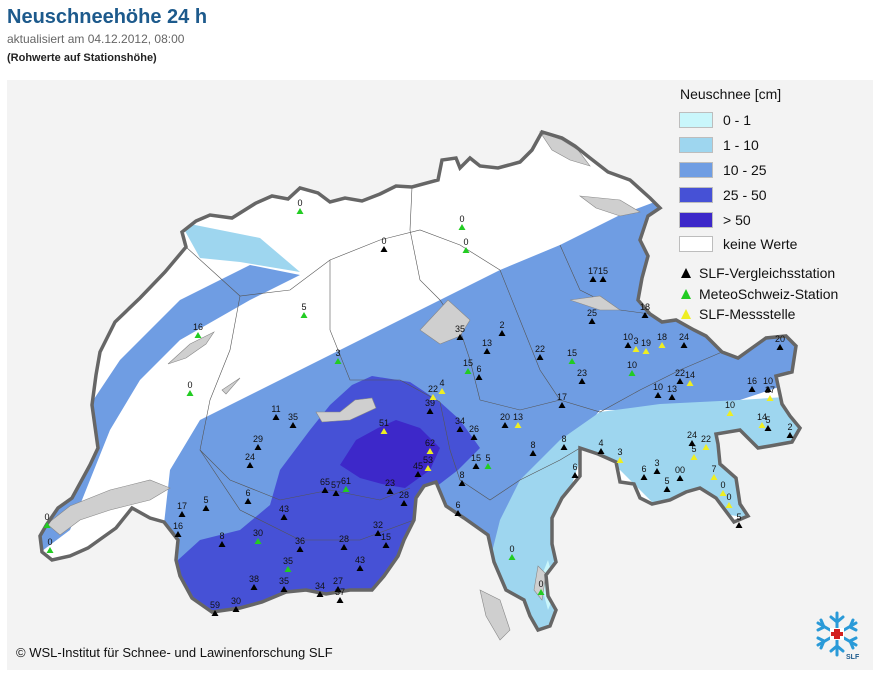 The height and width of the screenshot is (681, 883). Describe the element at coordinates (384, 426) in the screenshot. I see `station-marker: 51` at that location.